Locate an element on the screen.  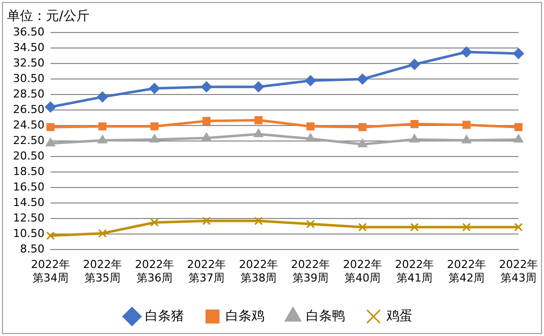
y-tick-label: 20.50 is located at coordinates (28, 155).